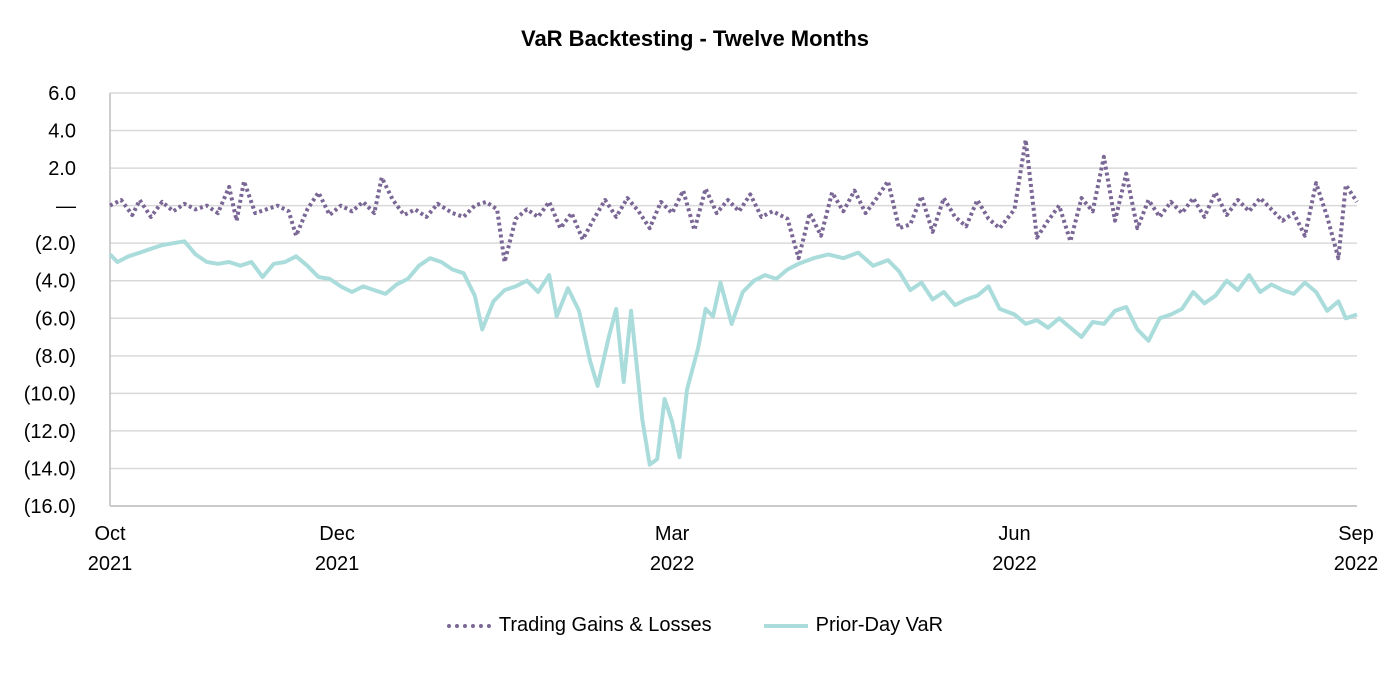 This screenshot has width=1390, height=680. Describe the element at coordinates (785, 625) in the screenshot. I see `legend-swatch-var` at that location.